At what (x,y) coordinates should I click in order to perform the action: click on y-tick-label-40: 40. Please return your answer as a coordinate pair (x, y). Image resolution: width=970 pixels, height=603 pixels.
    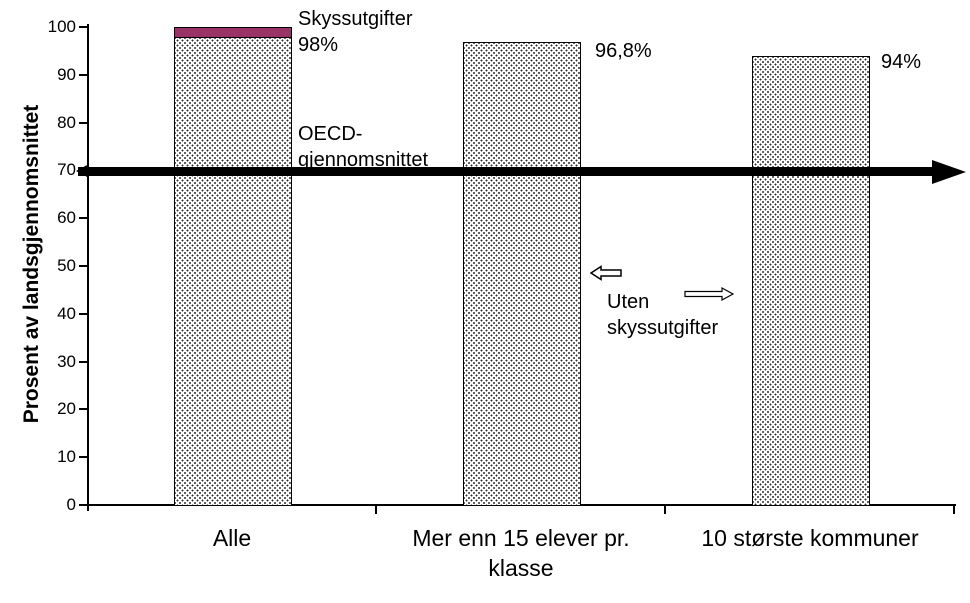
    Looking at the image, I should click on (66, 313).